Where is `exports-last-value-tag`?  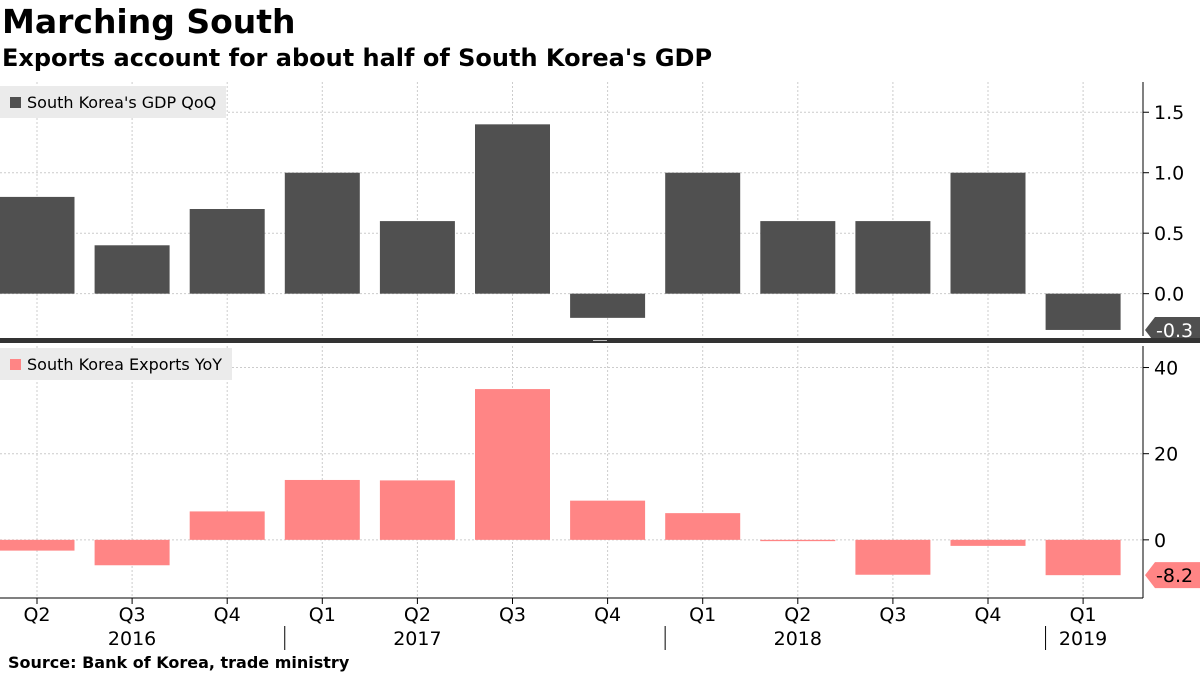 exports-last-value-tag is located at coordinates (1172, 575).